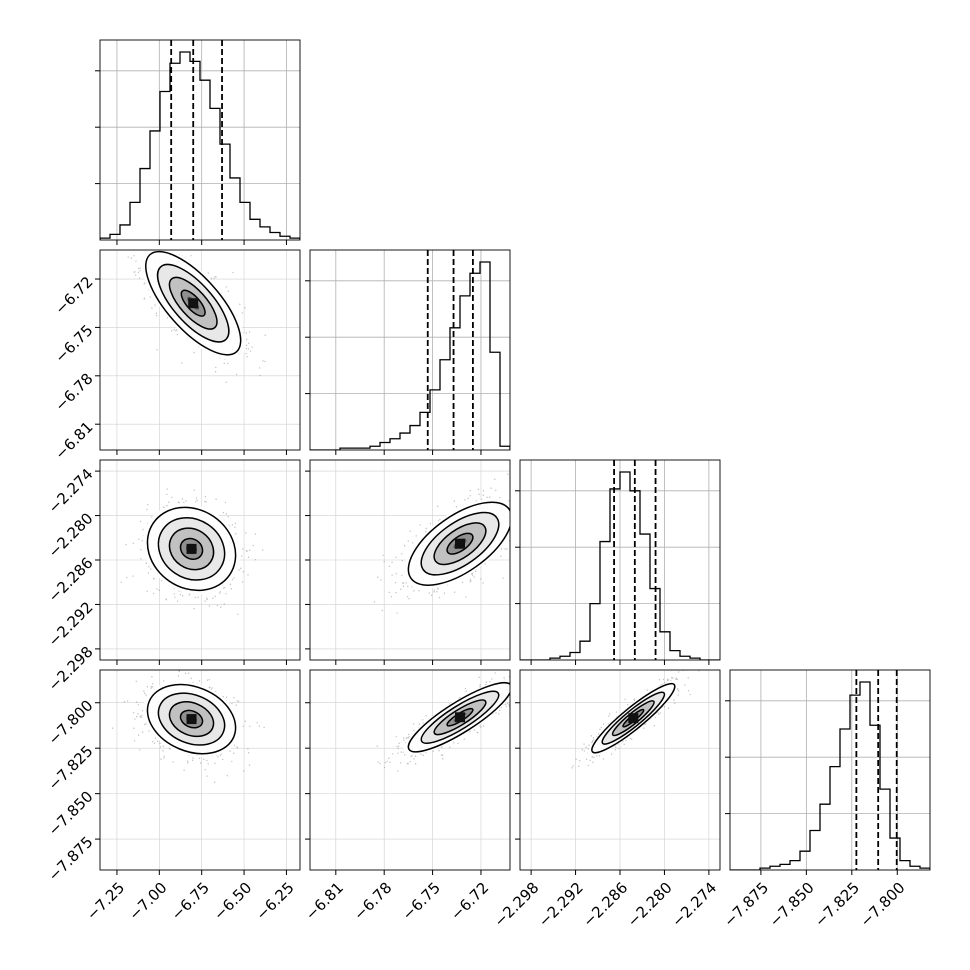 Image resolution: width=970 pixels, height=970 pixels. I want to click on x-tick-label: −7.25, so click(105, 901).